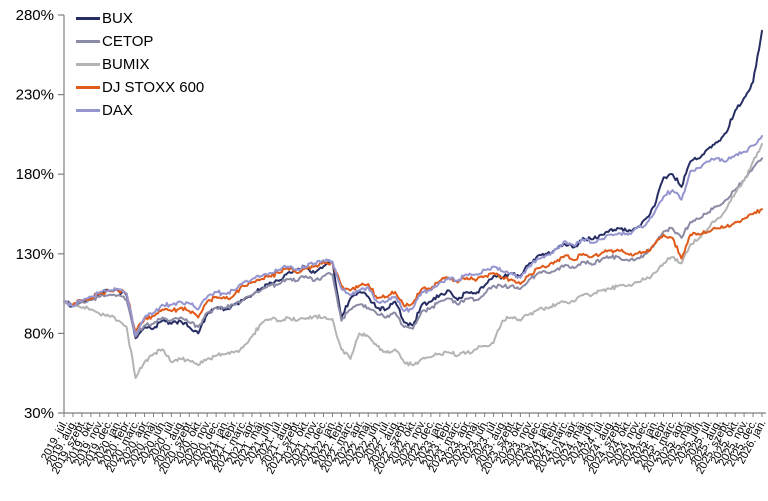 The image size is (768, 501). What do you see at coordinates (153, 87) in the screenshot?
I see `legend-label: DJ STOXX 600` at bounding box center [153, 87].